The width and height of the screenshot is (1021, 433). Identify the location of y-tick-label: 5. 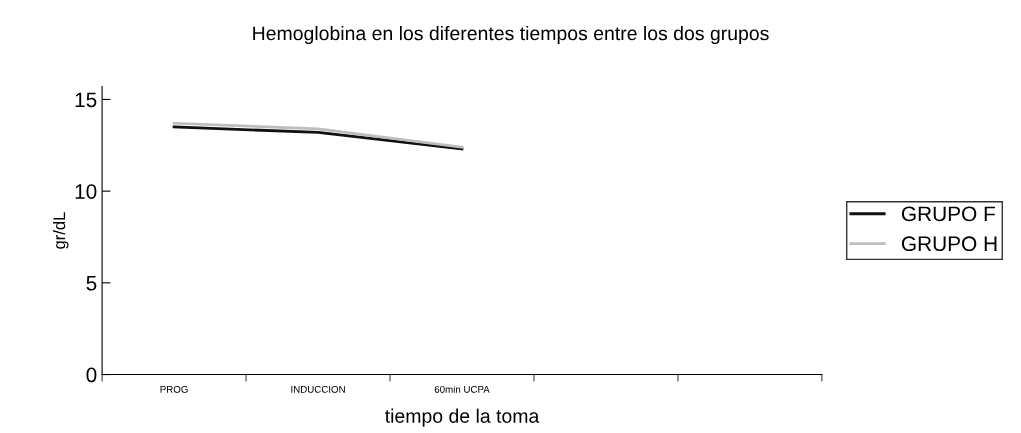
(91, 283).